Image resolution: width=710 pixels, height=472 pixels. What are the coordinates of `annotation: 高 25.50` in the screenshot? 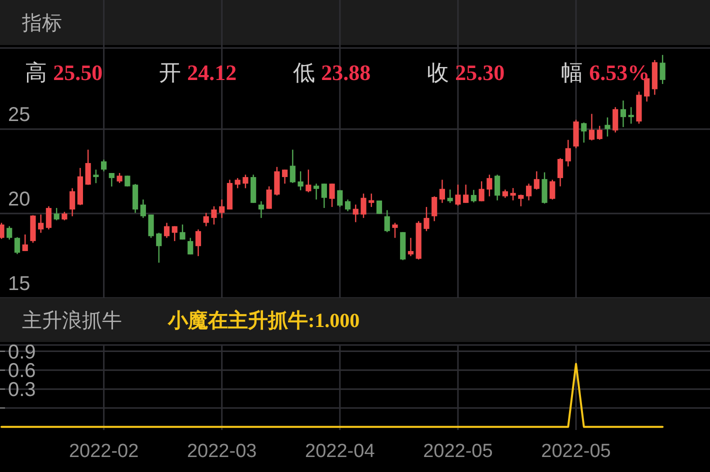 It's located at (64, 72).